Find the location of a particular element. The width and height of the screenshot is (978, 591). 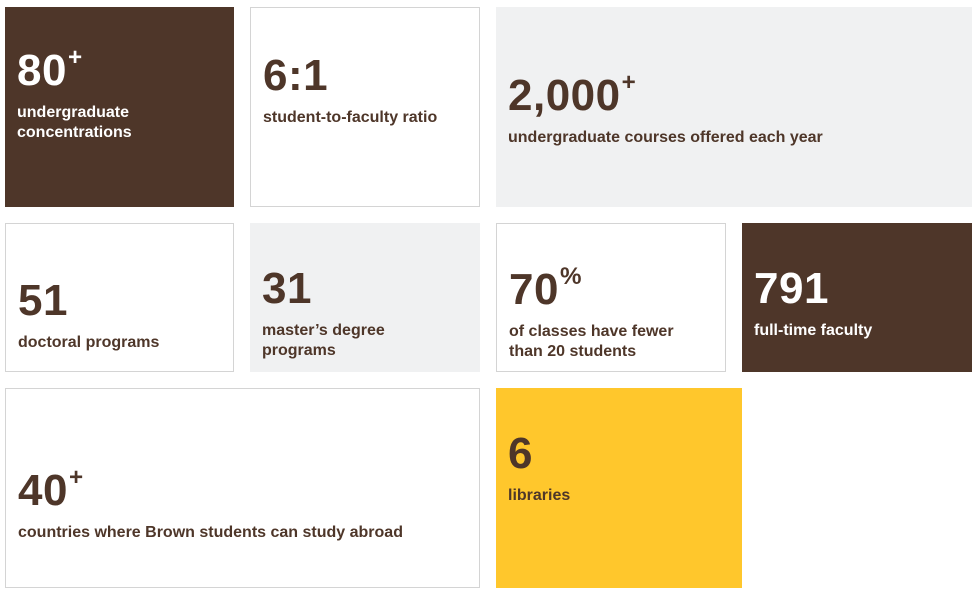

stat-value: 80+ is located at coordinates (50, 69).